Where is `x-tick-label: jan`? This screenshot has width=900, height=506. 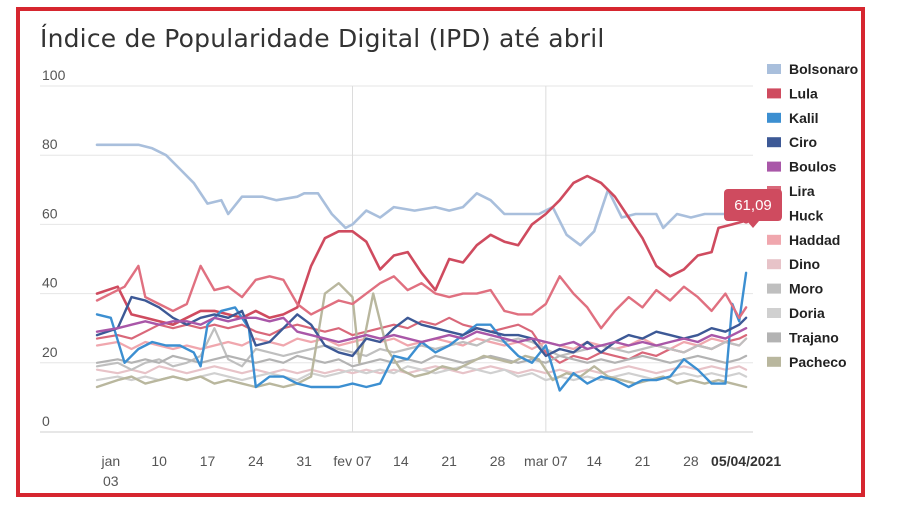 x-tick-label: jan is located at coordinates (110, 461).